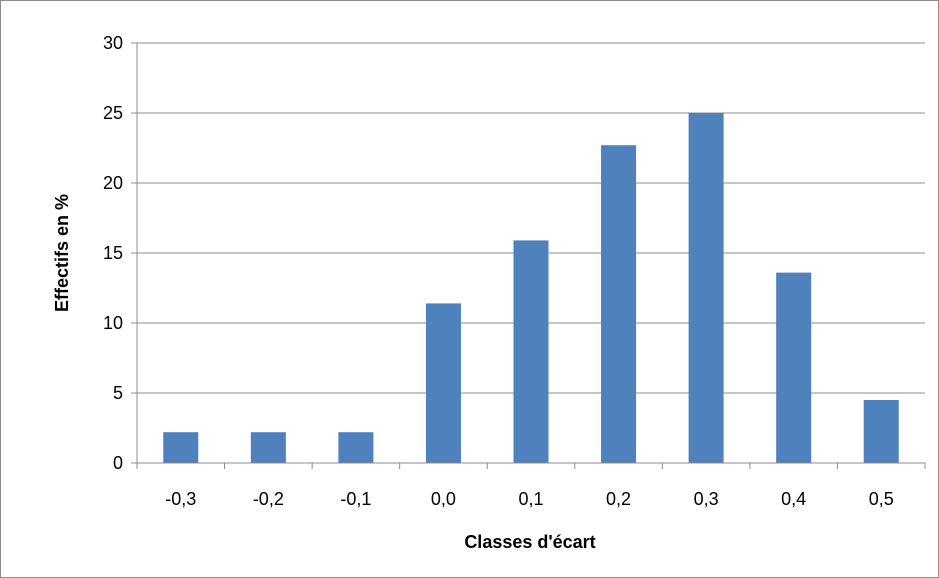 The image size is (939, 578). I want to click on x-tick-label: -0,1, so click(355, 499).